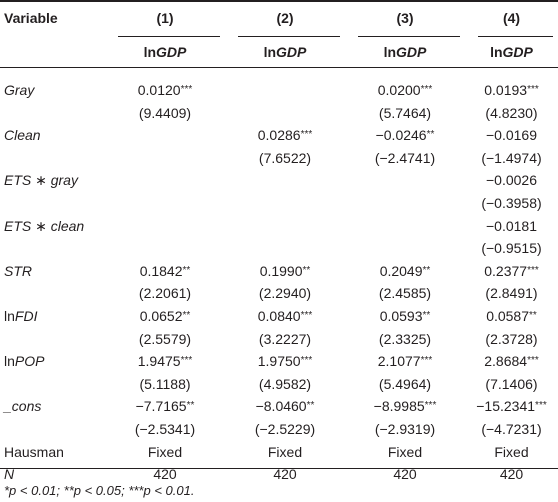 Image resolution: width=558 pixels, height=502 pixels. What do you see at coordinates (165, 316) in the screenshot?
I see `value-cell: 0.0652**` at bounding box center [165, 316].